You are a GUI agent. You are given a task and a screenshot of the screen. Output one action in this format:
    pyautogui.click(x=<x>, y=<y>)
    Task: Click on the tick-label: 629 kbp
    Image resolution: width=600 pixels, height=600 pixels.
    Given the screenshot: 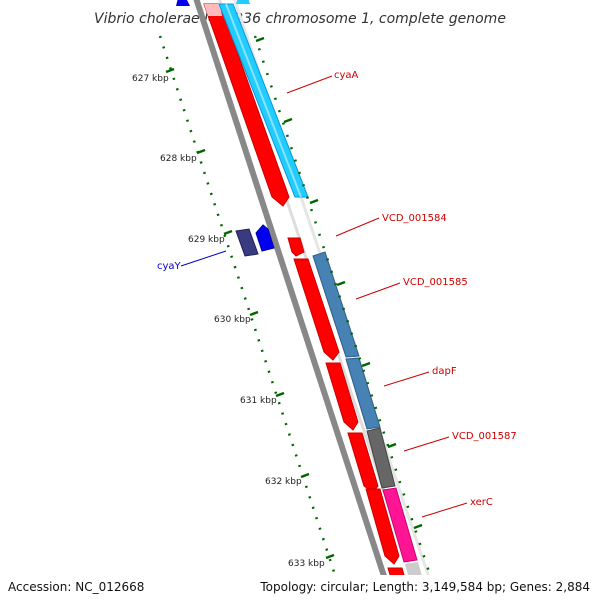 What is the action you would take?
    pyautogui.click(x=206, y=240)
    